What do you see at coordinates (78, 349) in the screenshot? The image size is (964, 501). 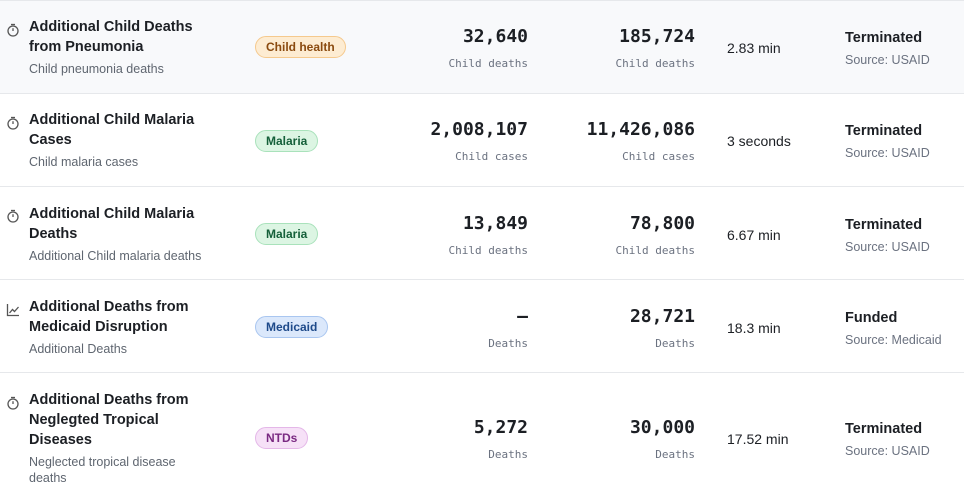 I see `row-subtitle: Additional Deaths` at bounding box center [78, 349].